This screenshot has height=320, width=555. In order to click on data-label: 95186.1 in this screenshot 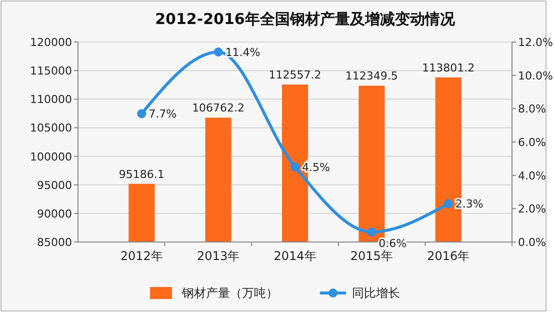, I will do `click(141, 174)`.